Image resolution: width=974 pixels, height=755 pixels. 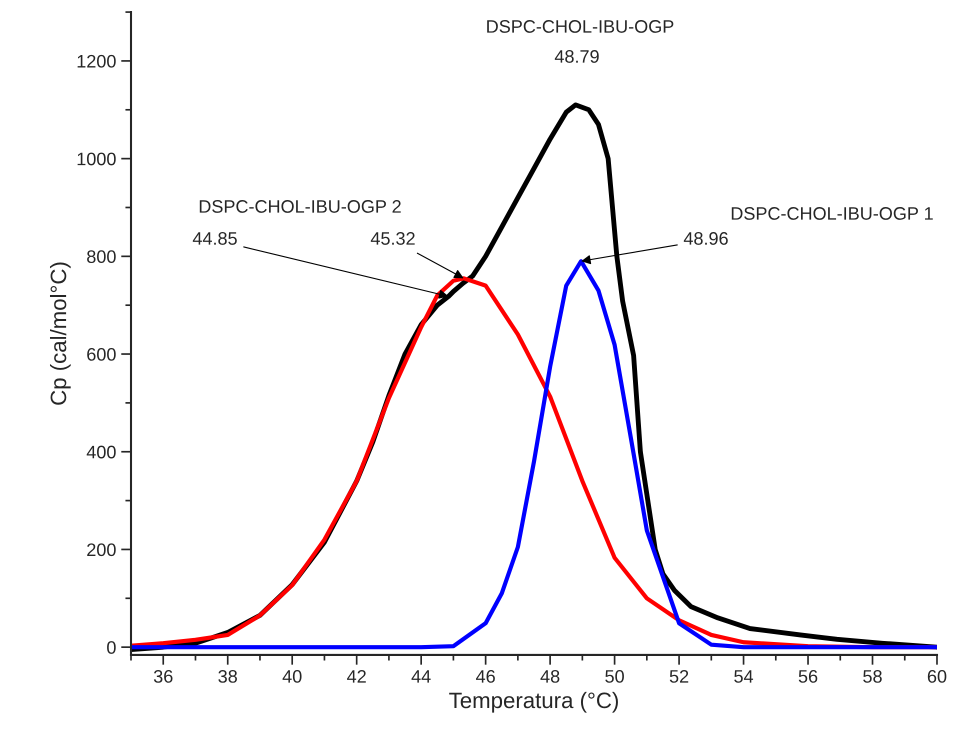 What do you see at coordinates (60, 333) in the screenshot?
I see `y-axis-title: Cp (cal/mol°C)` at bounding box center [60, 333].